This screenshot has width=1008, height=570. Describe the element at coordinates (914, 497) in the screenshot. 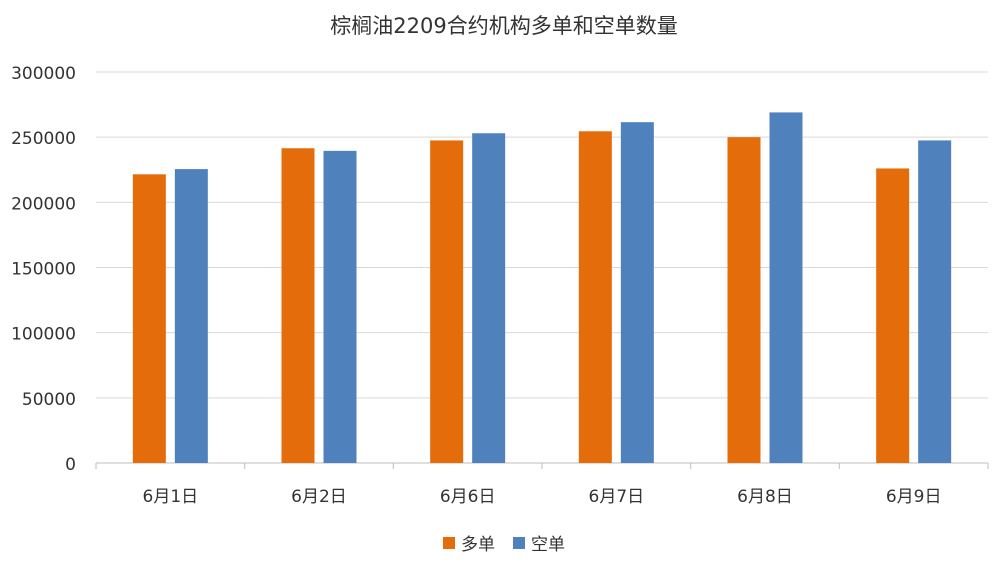

I see `x-tick-label: 6月9日` at that location.